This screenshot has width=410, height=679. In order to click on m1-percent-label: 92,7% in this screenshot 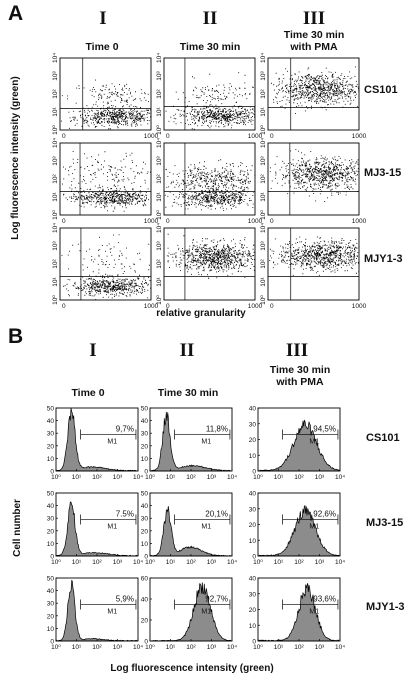, I will do `click(216, 598)`.